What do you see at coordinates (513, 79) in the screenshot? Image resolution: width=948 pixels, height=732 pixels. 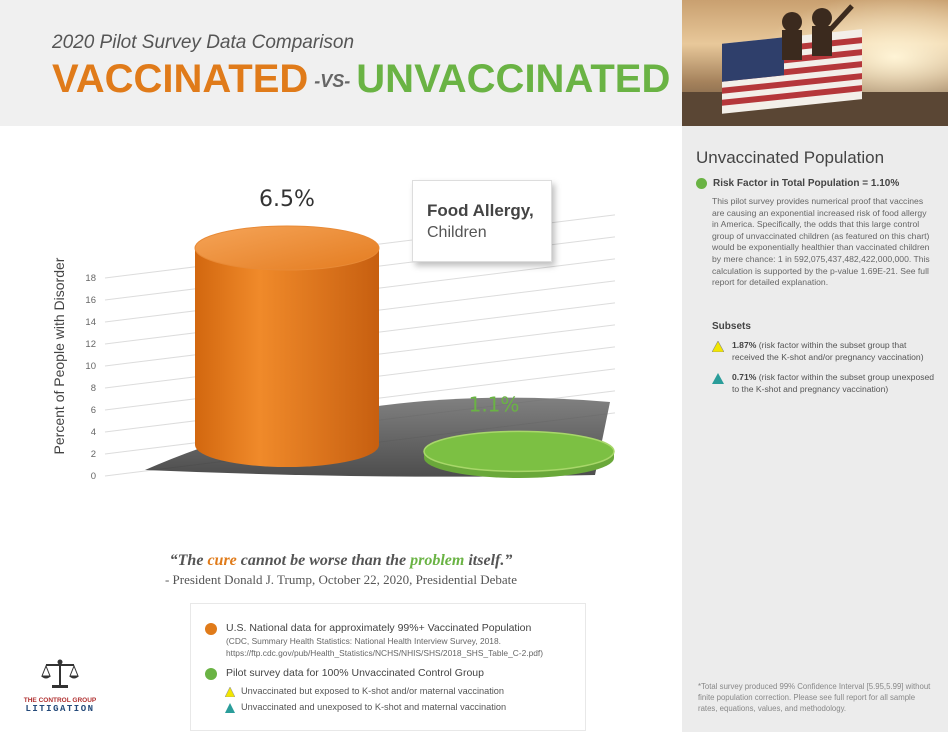 I see `title-unvaccinated: UNVACCINATED` at bounding box center [513, 79].